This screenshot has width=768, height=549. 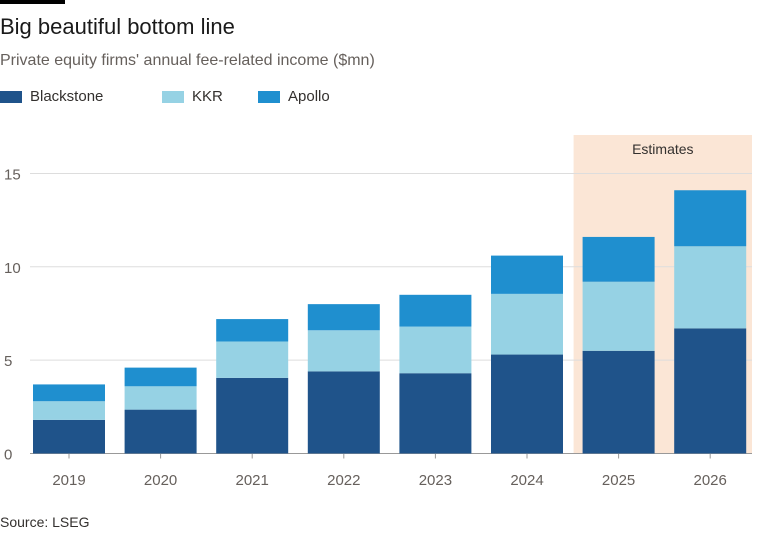 I want to click on legend-item-apollo: Apollo, so click(x=294, y=96).